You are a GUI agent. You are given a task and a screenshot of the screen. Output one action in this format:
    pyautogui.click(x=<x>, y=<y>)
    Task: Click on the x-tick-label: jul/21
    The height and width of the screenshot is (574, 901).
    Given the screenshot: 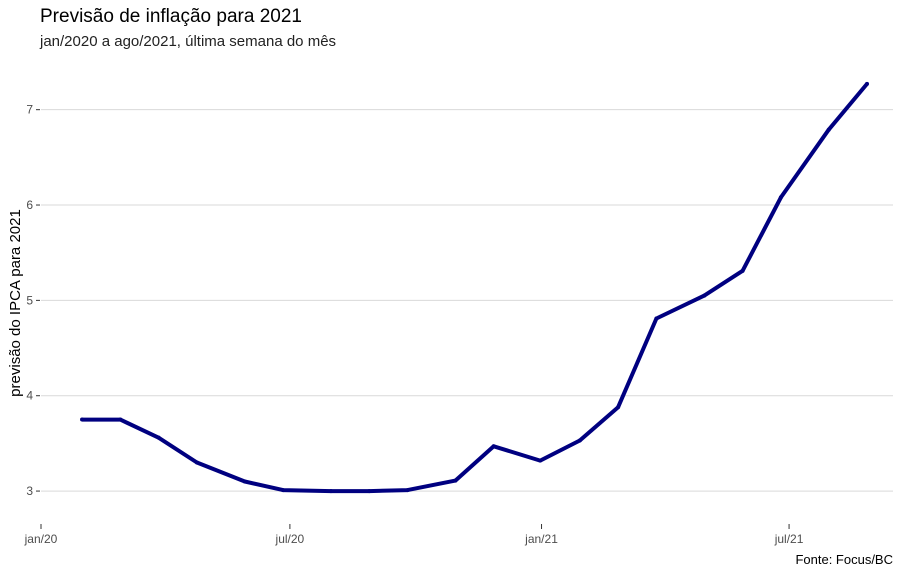 What is the action you would take?
    pyautogui.click(x=789, y=539)
    